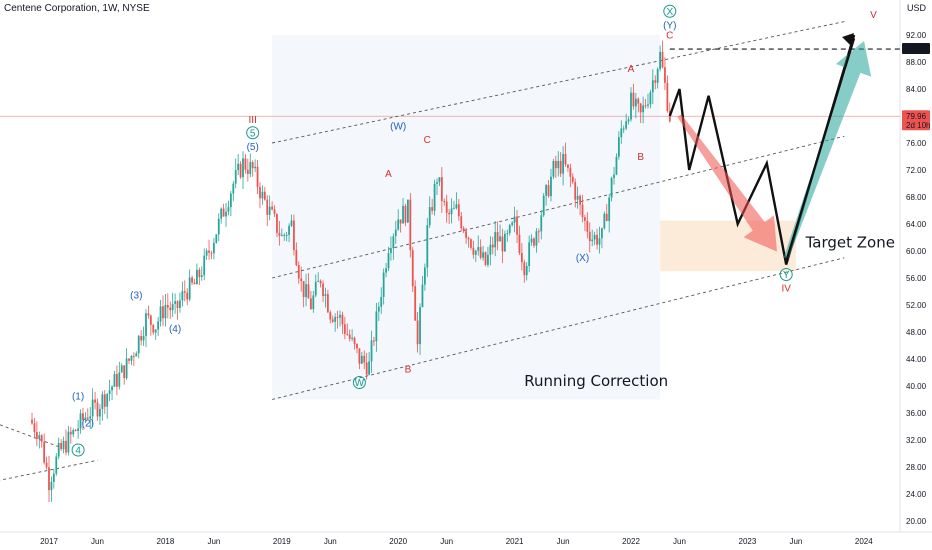 The image size is (932, 550). Describe the element at coordinates (77, 8) in the screenshot. I see `chart-title: Centene Corporation, 1W, NYSE` at that location.